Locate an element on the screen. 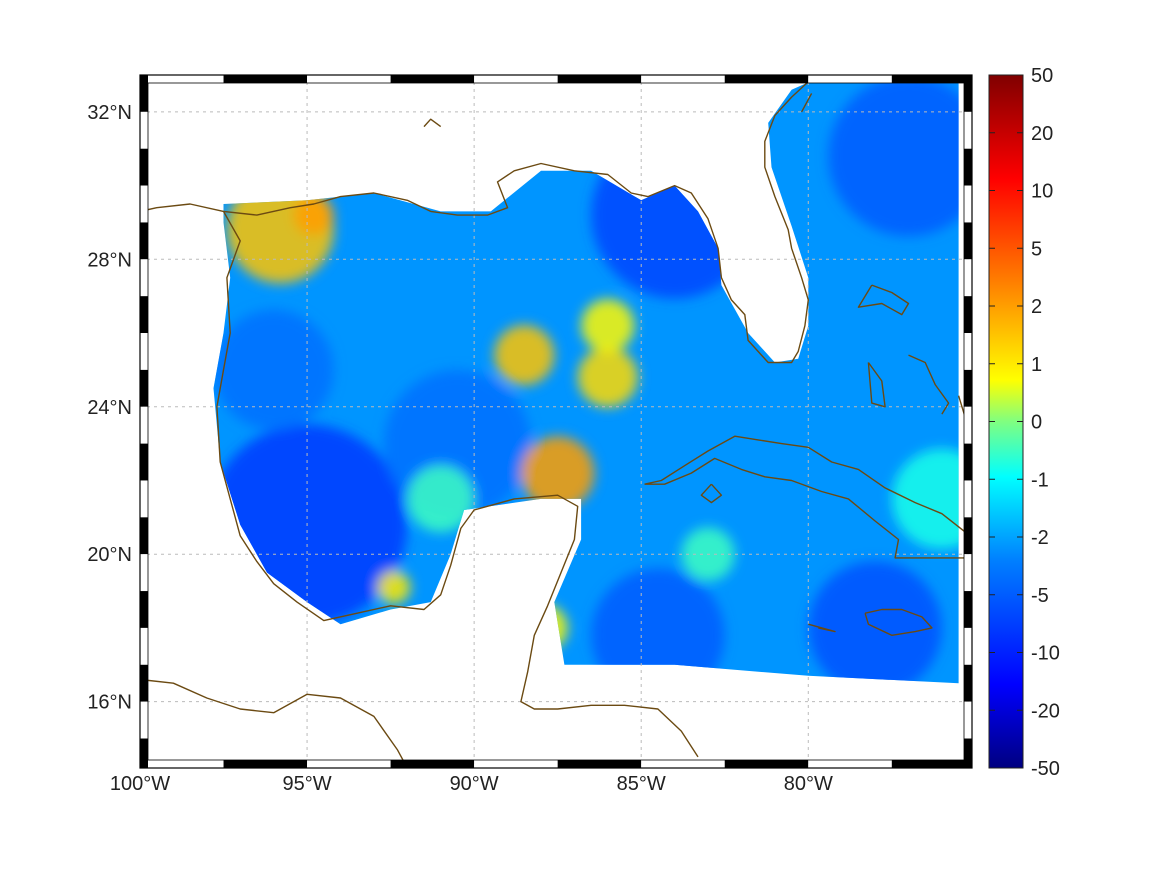 Image resolution: width=1167 pixels, height=875 pixels. colorbar-label: 1 is located at coordinates (1036, 365).